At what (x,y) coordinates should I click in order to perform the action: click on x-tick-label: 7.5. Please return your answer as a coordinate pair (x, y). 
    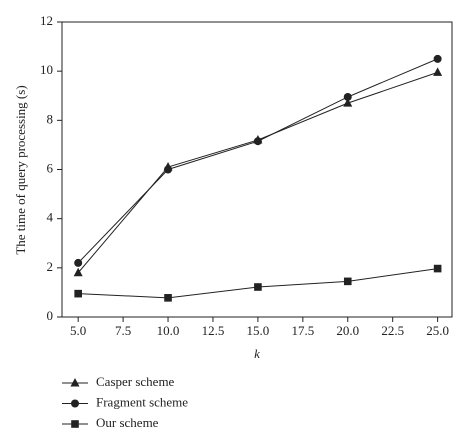
    Looking at the image, I should click on (123, 330).